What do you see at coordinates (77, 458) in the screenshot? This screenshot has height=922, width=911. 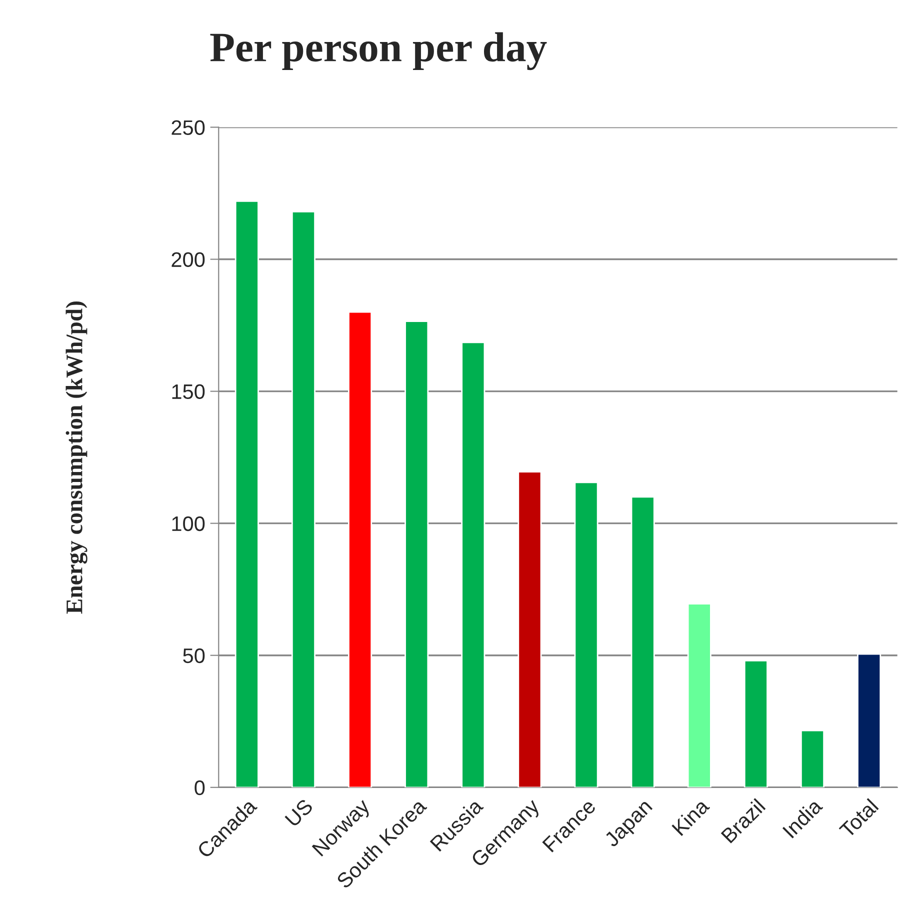 I see `y-axis-title: Energy consumption (kWh/pd)` at bounding box center [77, 458].